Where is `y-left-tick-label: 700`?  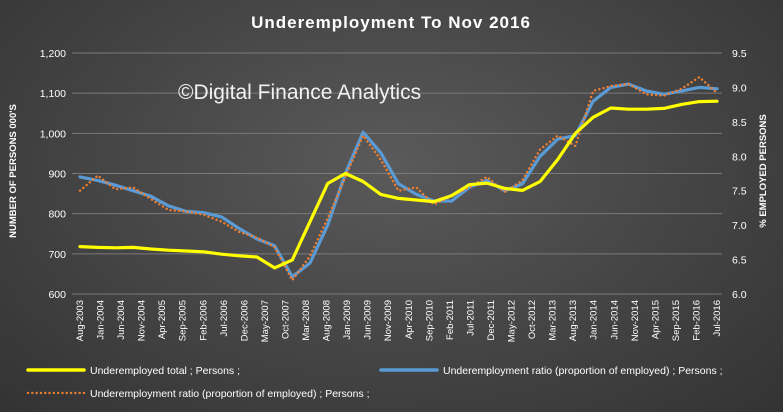
y-left-tick-label: 700 is located at coordinates (57, 255).